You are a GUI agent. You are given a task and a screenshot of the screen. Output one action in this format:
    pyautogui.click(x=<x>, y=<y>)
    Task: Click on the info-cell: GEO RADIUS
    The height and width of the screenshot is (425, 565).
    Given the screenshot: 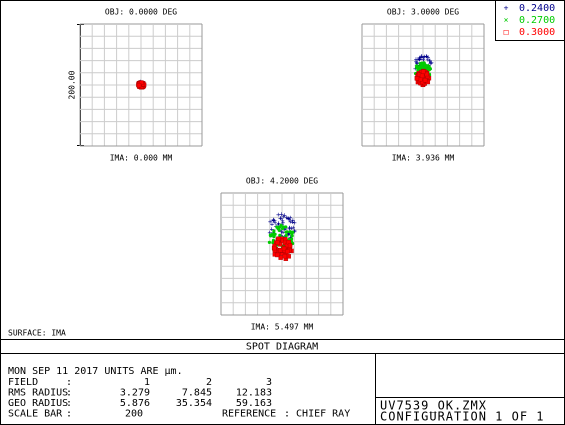 What is the action you would take?
    pyautogui.click(x=38, y=403)
    